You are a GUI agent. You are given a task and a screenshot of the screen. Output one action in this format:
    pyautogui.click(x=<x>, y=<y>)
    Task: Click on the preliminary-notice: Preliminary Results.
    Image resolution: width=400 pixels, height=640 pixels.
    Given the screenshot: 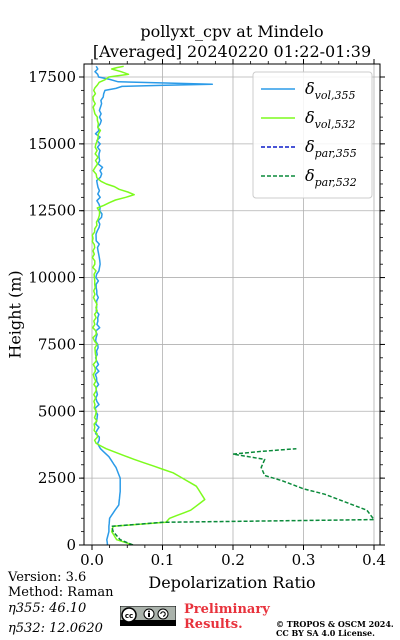 What is the action you would take?
    pyautogui.click(x=227, y=617)
    